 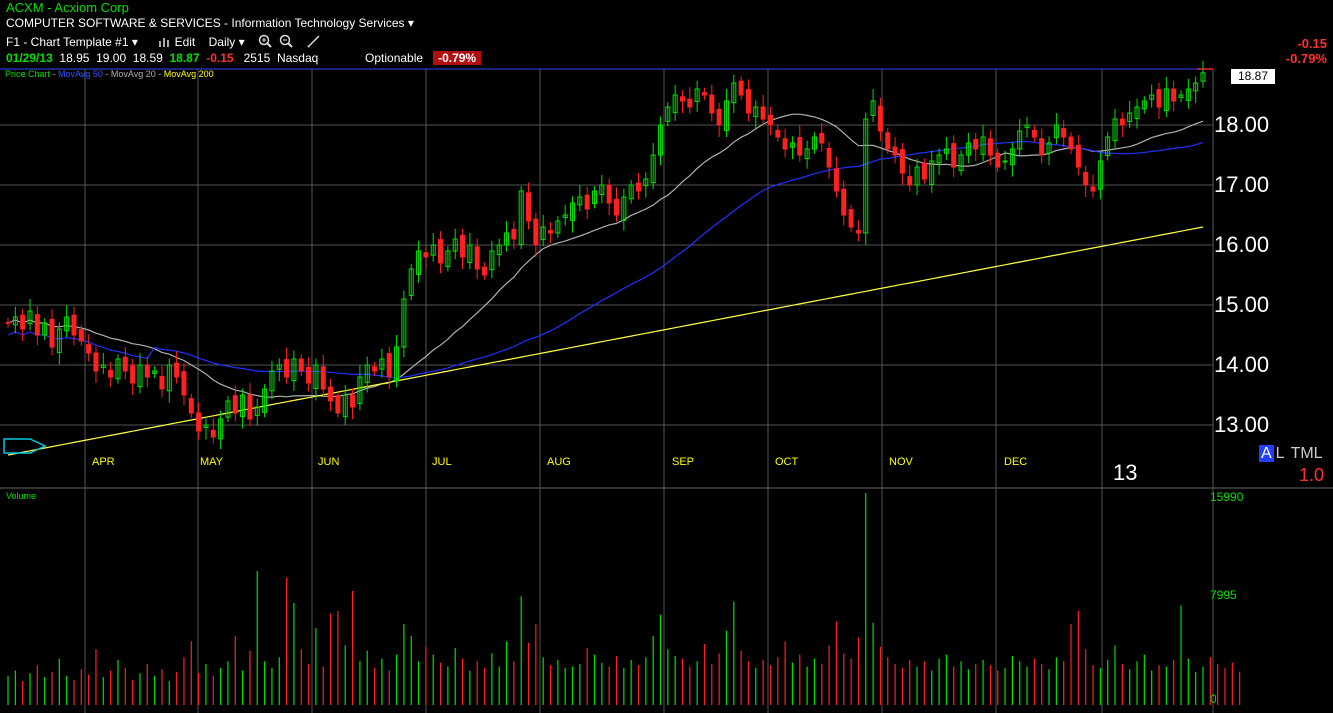 I want to click on volume-tick: 15990, so click(x=1227, y=497).